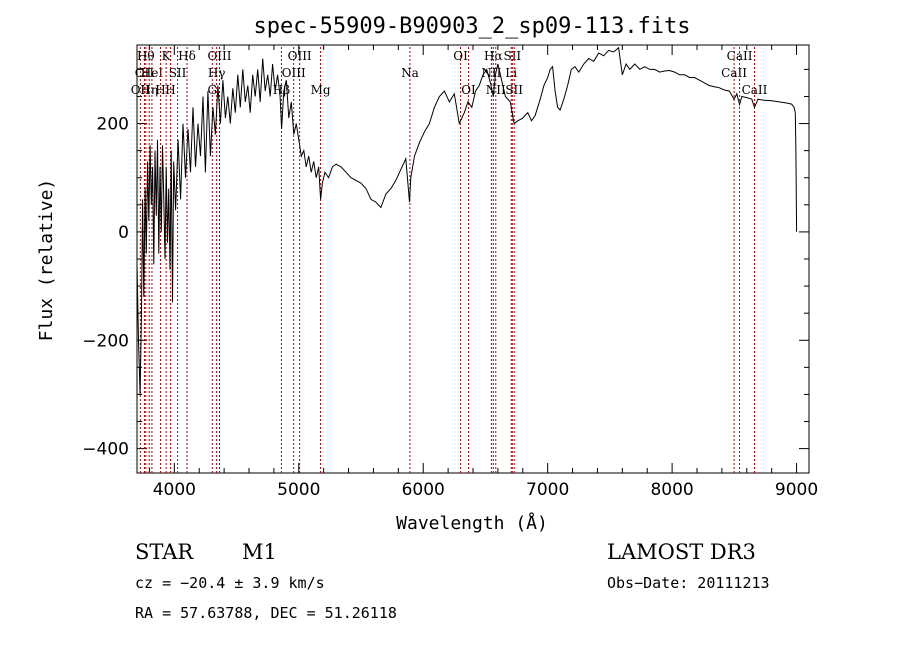 The height and width of the screenshot is (649, 900). Describe the element at coordinates (113, 125) in the screenshot. I see `y-tick-label: 200` at that location.